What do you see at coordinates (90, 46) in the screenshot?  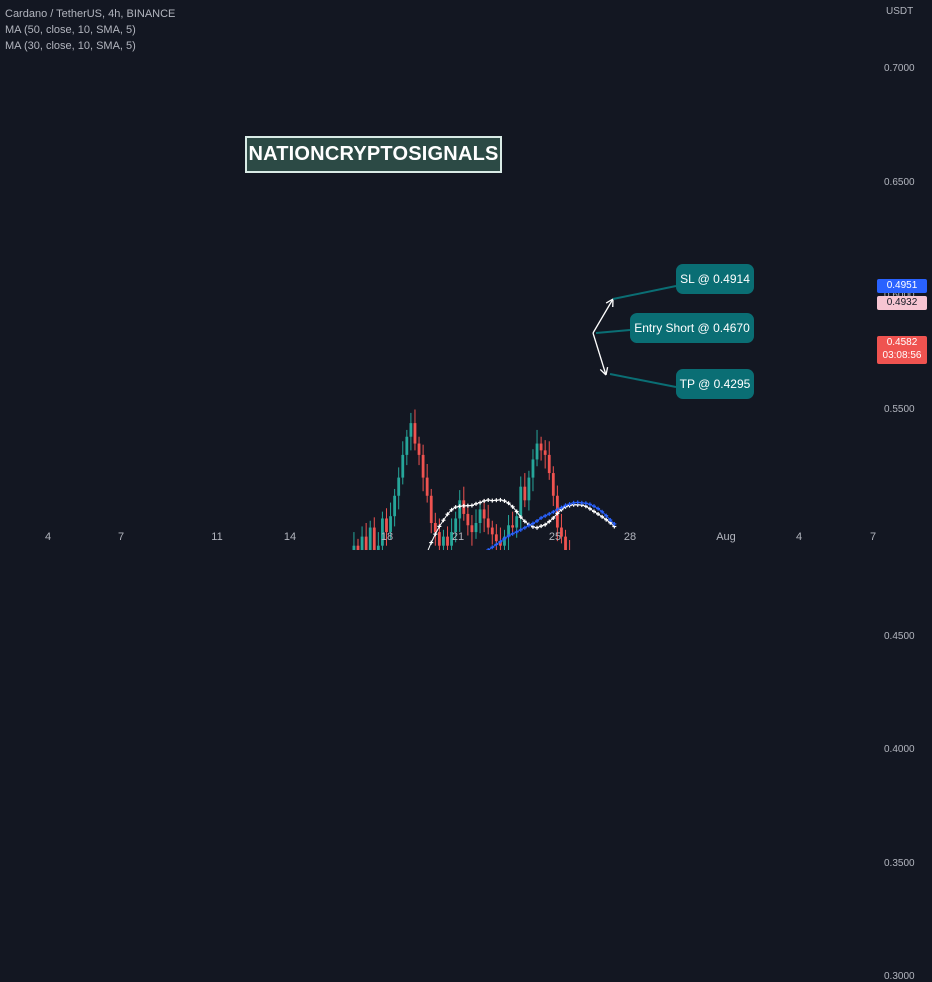 I see `ma30-legend: MA (30, close, 10, SMA, 5)` at bounding box center [90, 46].